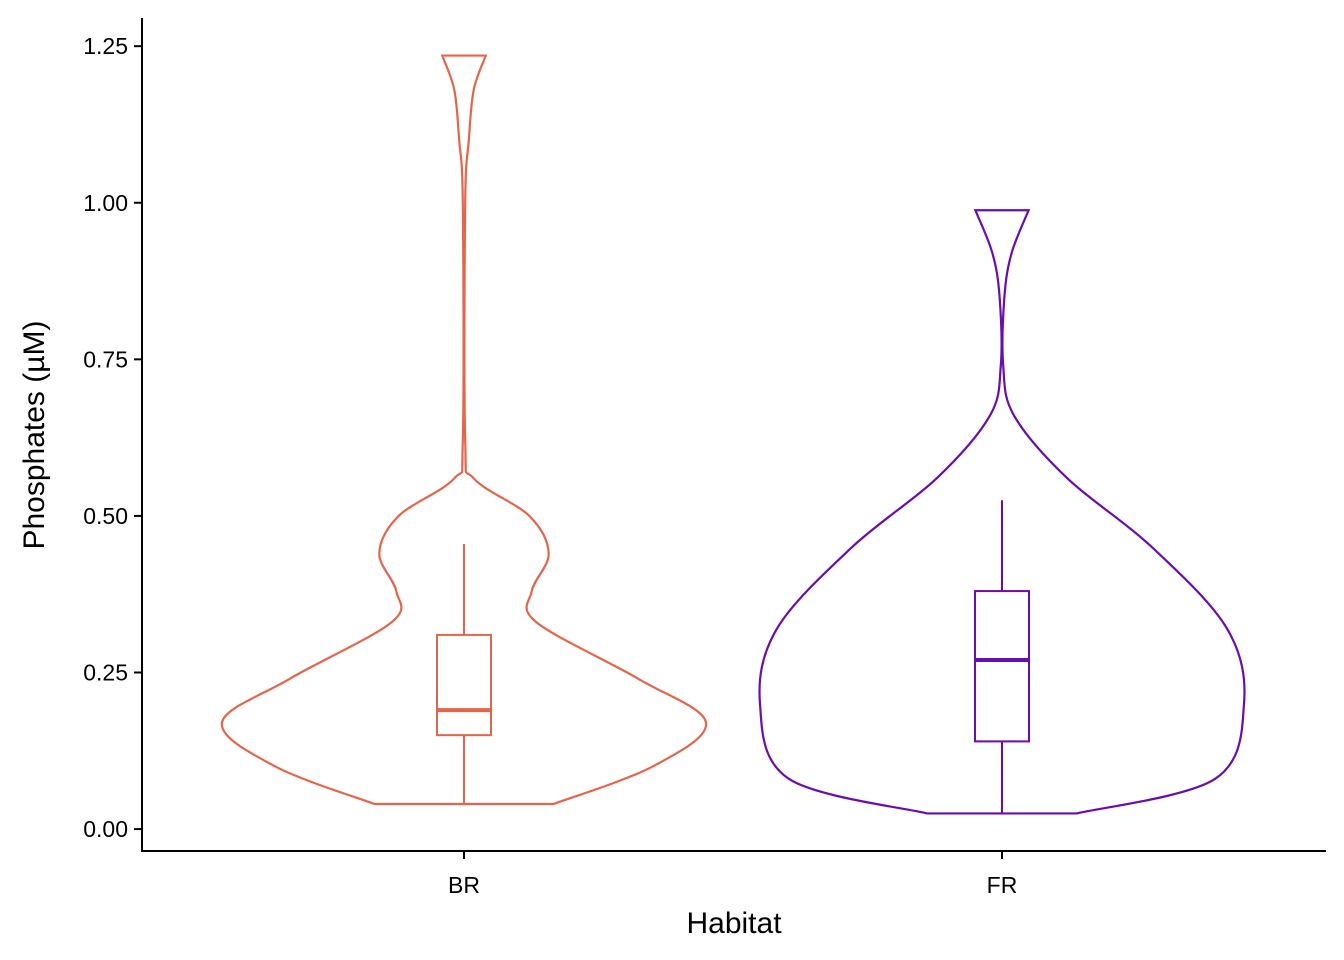 This screenshot has width=1344, height=960. I want to click on y-tick-label: 0.75, so click(105, 359).